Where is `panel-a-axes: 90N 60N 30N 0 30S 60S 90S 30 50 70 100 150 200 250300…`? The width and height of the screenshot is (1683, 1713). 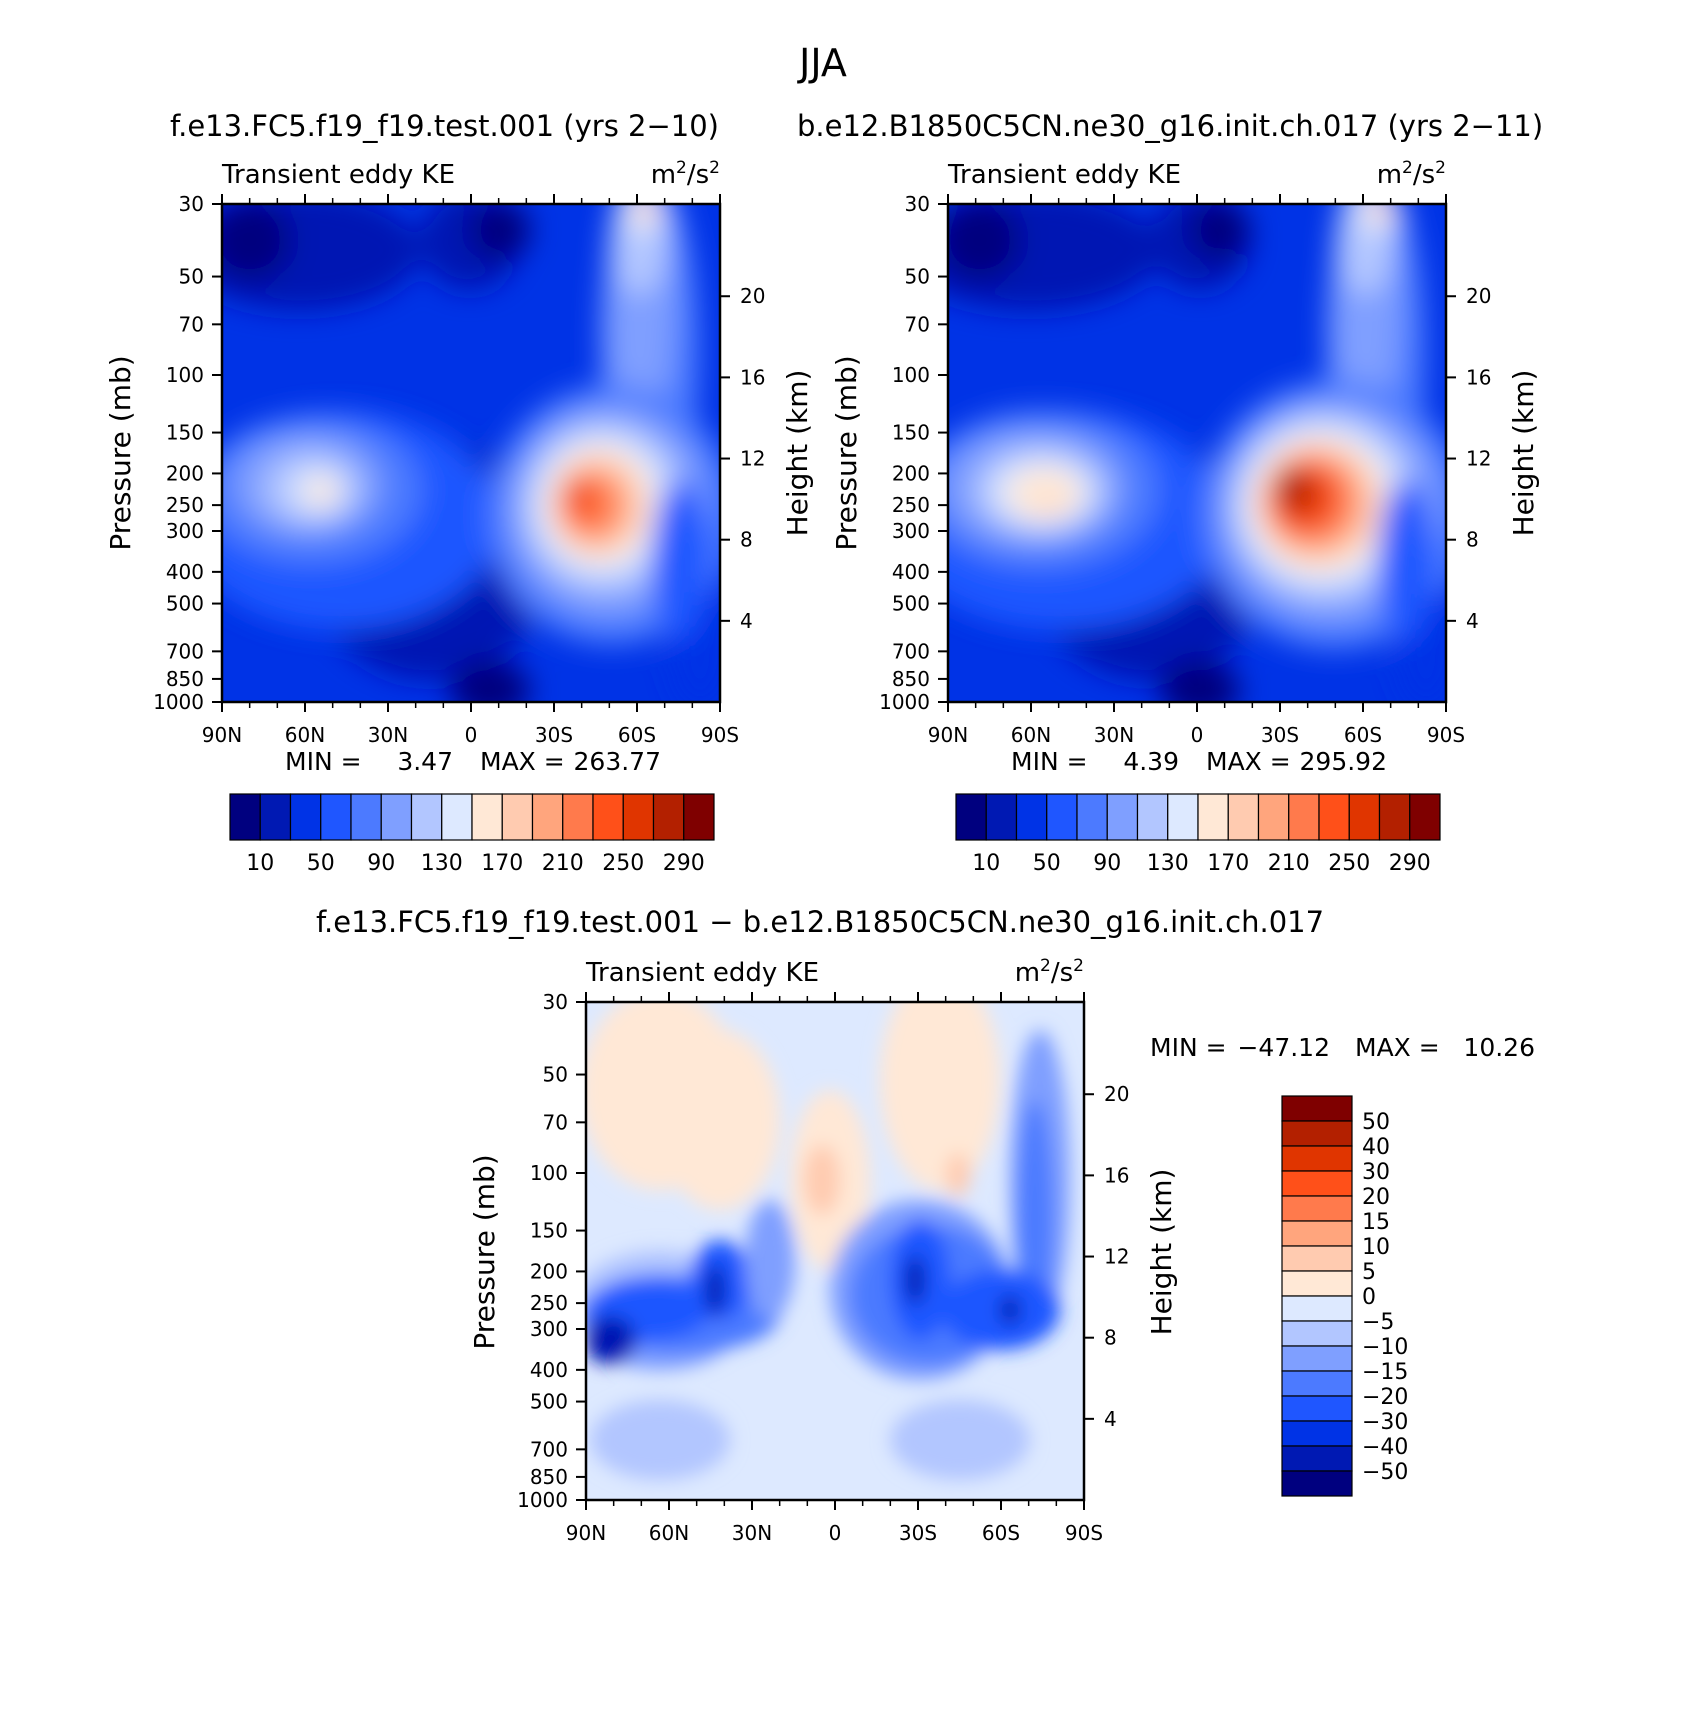
panel-a-axes: 90N 60N 30N 0 30S 60S 90S 30 50 70 100 150 200 250300… is located at coordinates (459, 469).